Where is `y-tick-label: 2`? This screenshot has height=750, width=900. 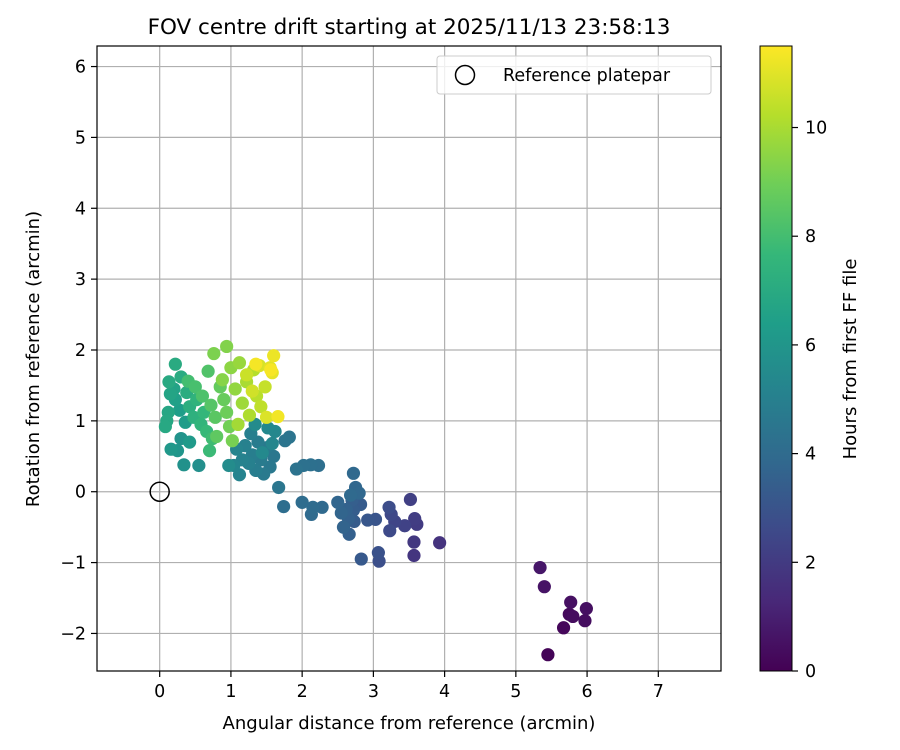
y-tick-label: 2 is located at coordinates (80, 351).